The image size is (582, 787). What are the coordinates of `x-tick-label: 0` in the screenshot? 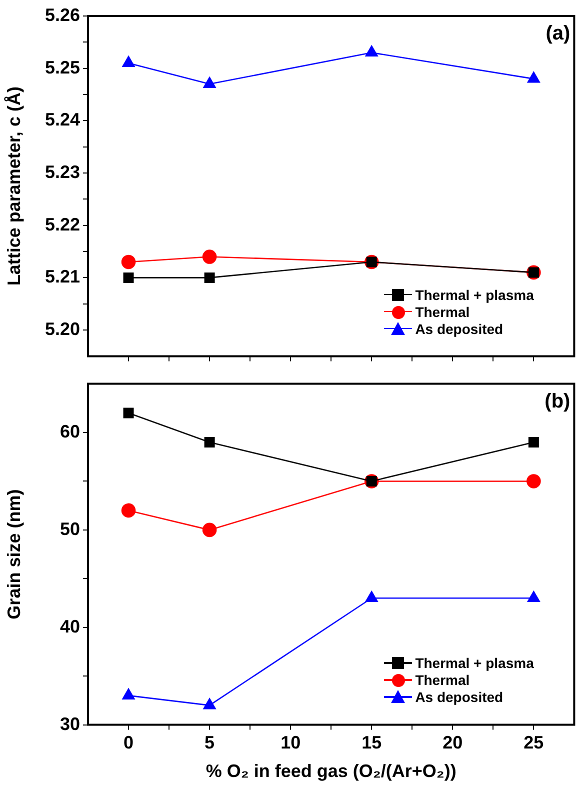 It's located at (129, 742).